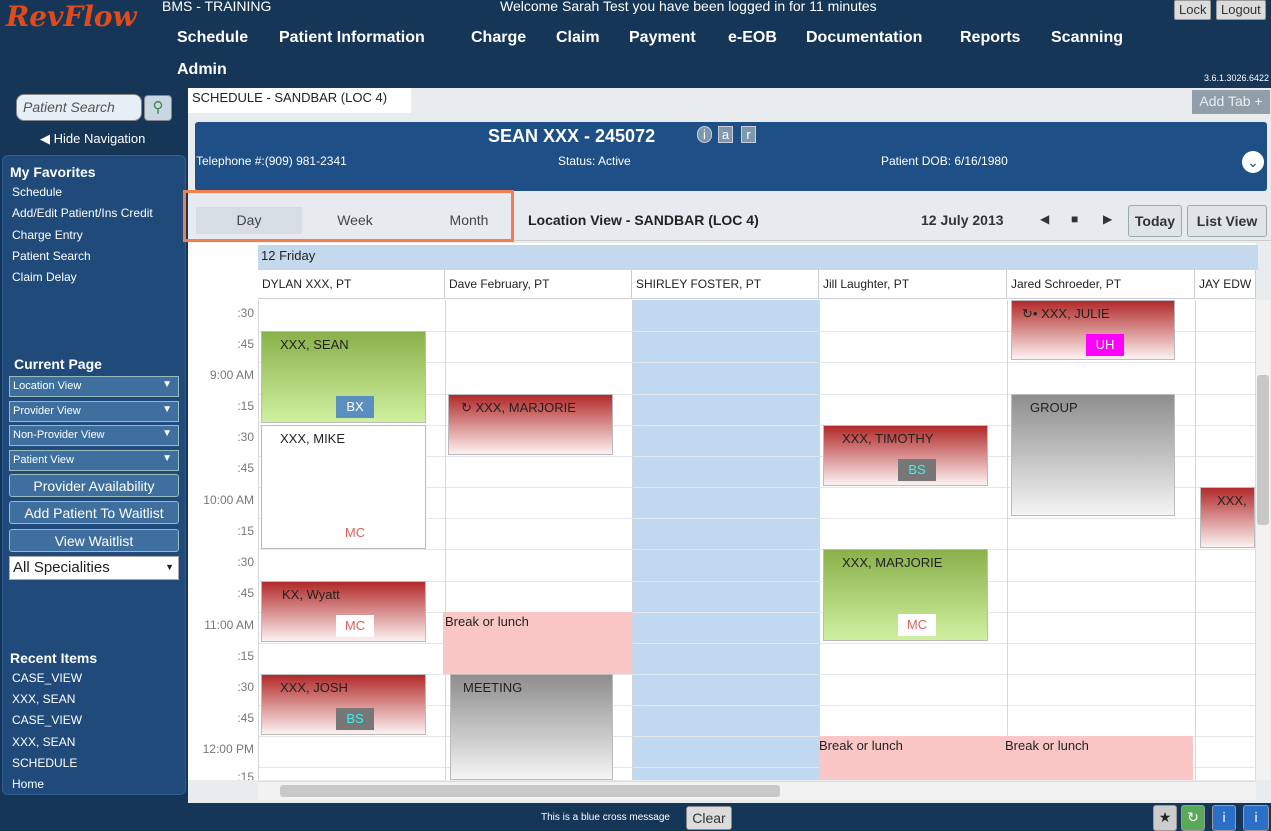 This screenshot has height=831, width=1271. I want to click on appointment-tag: UH, so click(1105, 345).